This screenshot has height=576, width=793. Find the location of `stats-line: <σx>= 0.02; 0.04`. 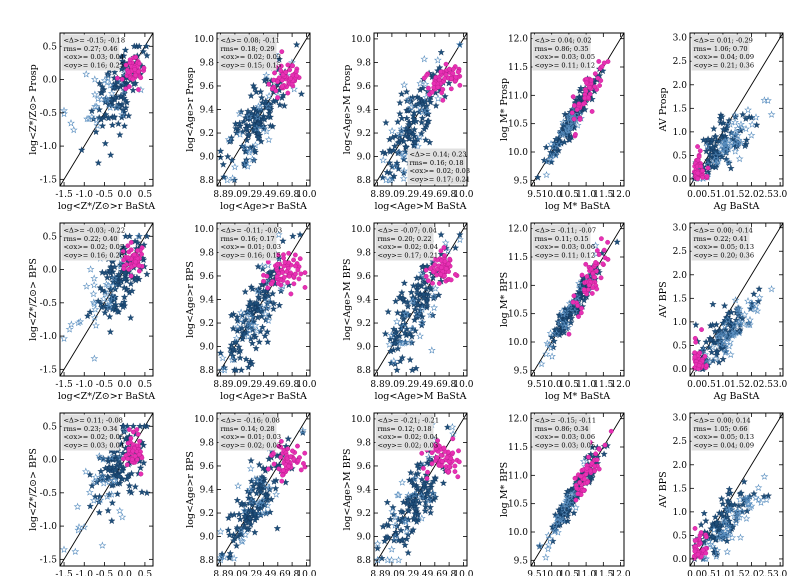

stats-line: <σx>= 0.02; 0.04 is located at coordinates (408, 437).